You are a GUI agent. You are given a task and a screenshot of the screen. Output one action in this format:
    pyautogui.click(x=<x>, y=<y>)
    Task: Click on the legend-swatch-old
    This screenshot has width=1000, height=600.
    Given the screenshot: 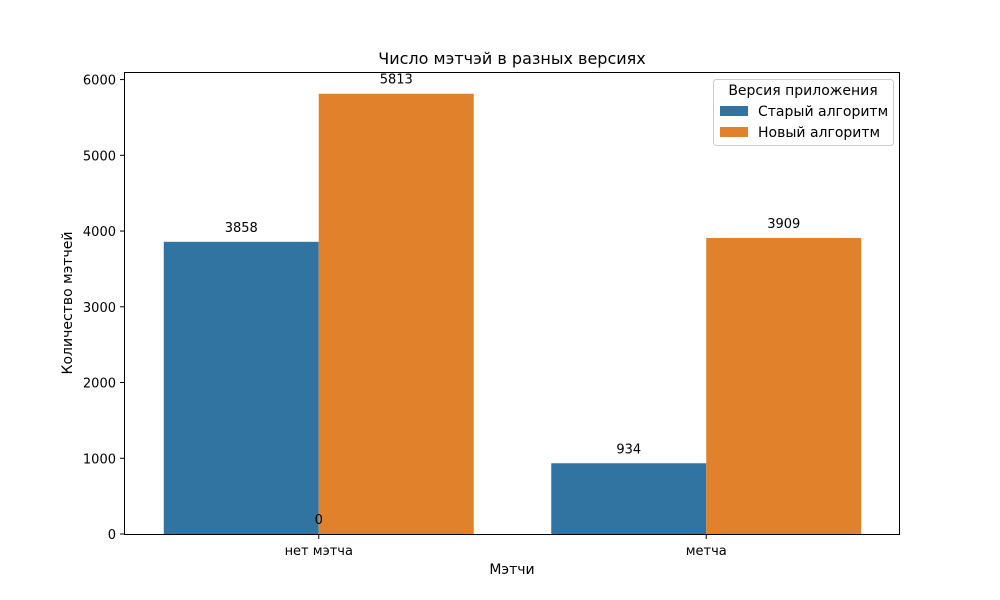 What is the action you would take?
    pyautogui.click(x=734, y=111)
    